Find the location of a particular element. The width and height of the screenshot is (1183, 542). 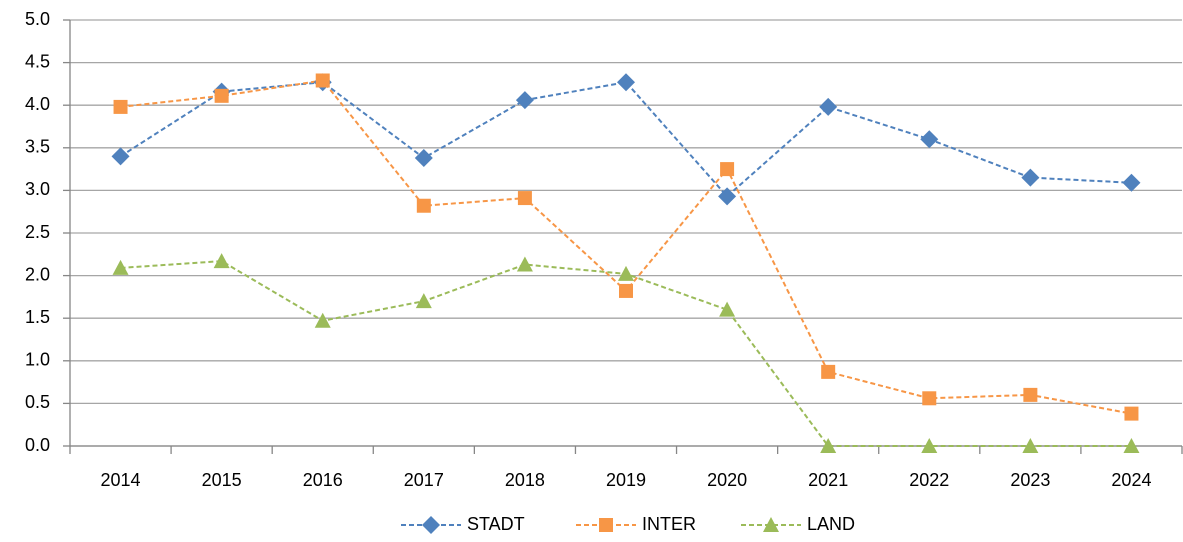

y-tick-label: 2.5 is located at coordinates (37, 232).